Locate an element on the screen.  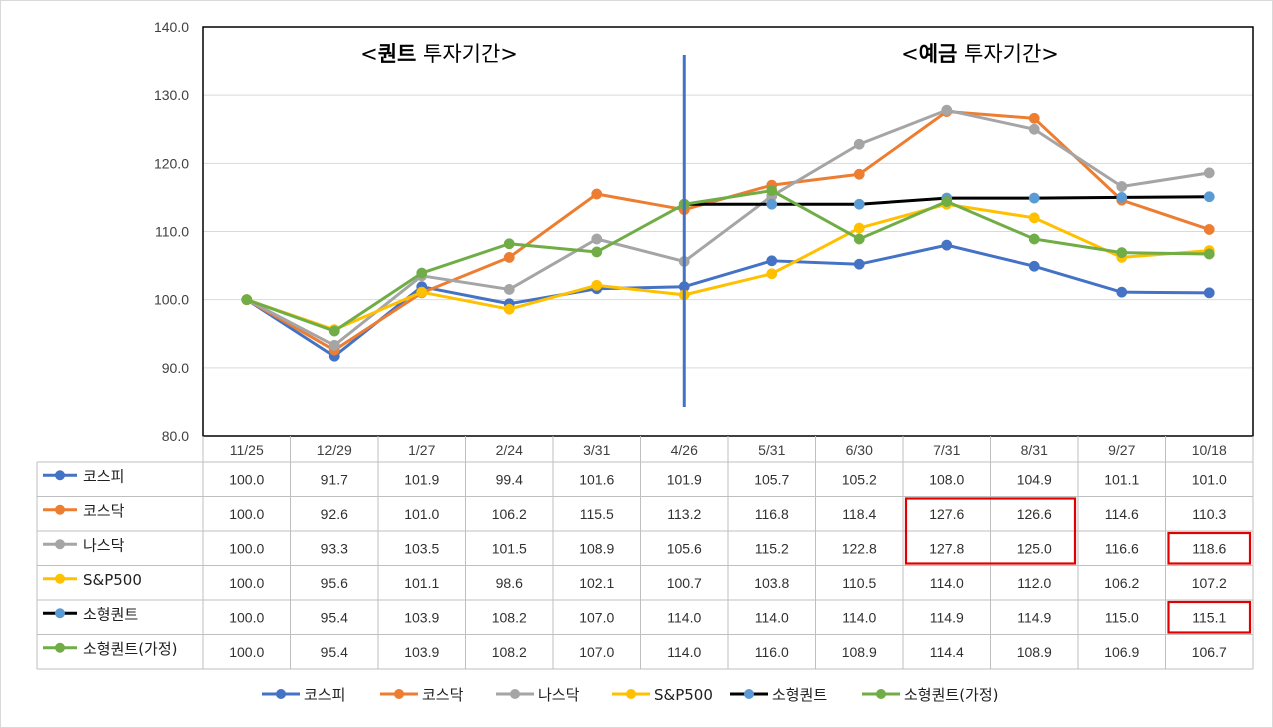
table-cell-value: 114.4 is located at coordinates (947, 652).